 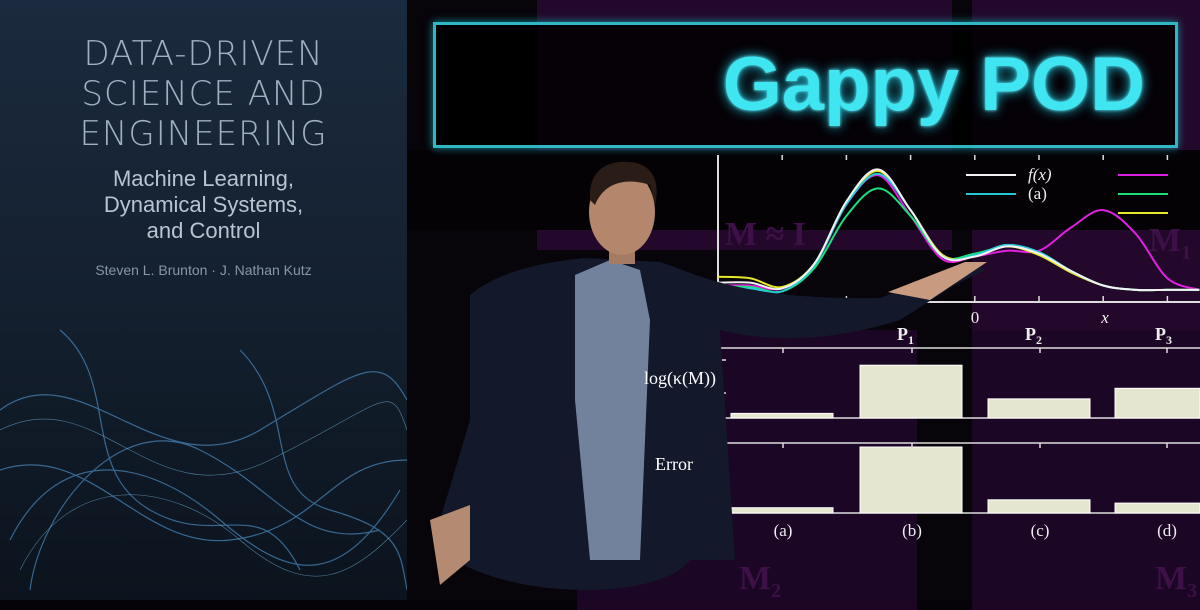 What do you see at coordinates (937, 281) in the screenshot?
I see `pointing-hand` at bounding box center [937, 281].